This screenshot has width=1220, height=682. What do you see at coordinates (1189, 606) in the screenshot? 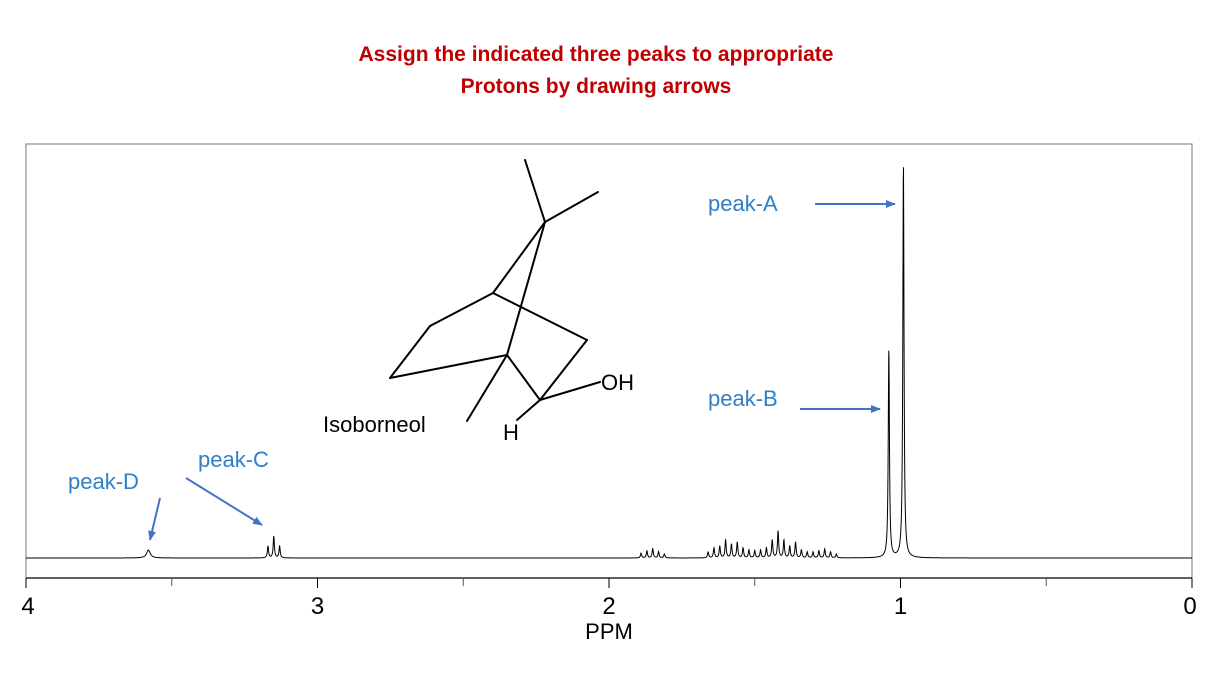
I see `tick-label: 0` at bounding box center [1189, 606].